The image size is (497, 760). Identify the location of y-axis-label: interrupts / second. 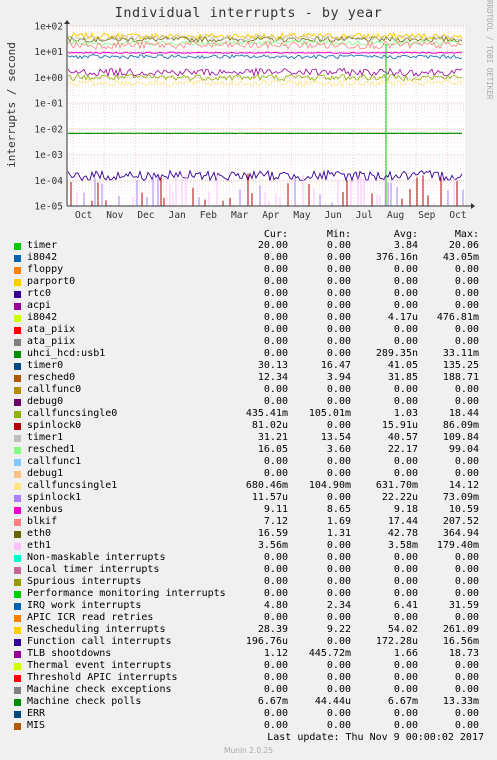
(11, 105).